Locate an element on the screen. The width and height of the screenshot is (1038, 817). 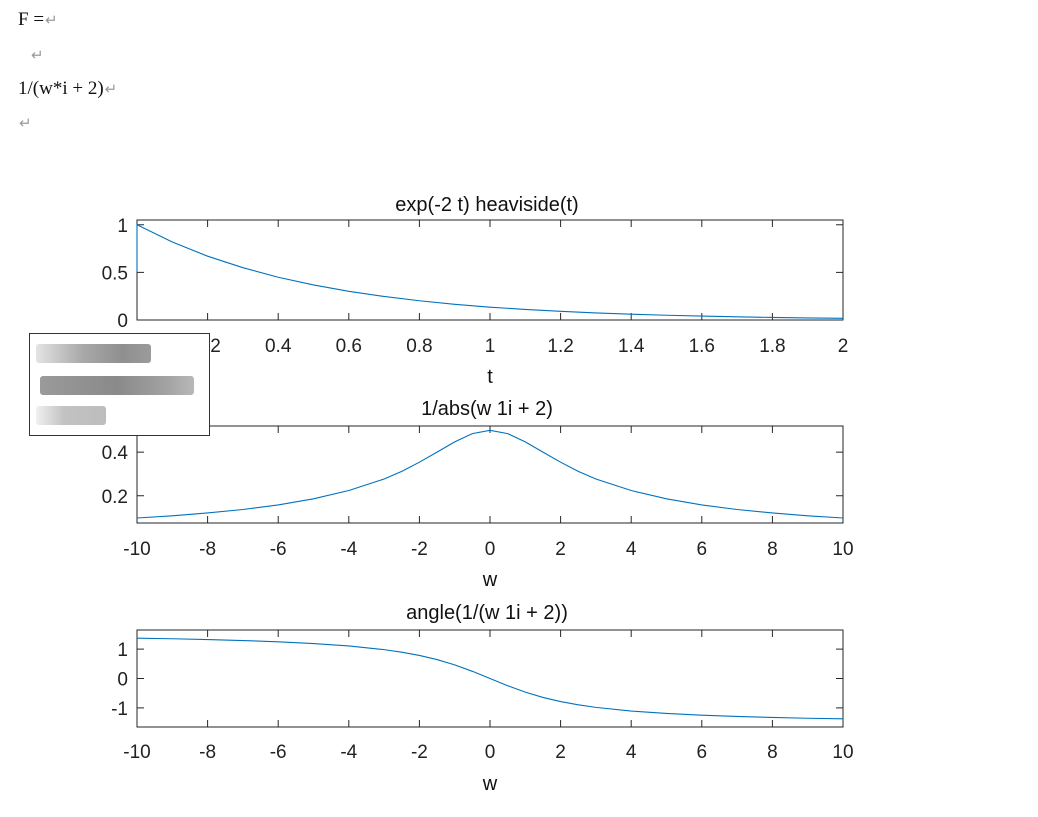
doc-line-3-text: 1/(w*i + 2) is located at coordinates (61, 88).